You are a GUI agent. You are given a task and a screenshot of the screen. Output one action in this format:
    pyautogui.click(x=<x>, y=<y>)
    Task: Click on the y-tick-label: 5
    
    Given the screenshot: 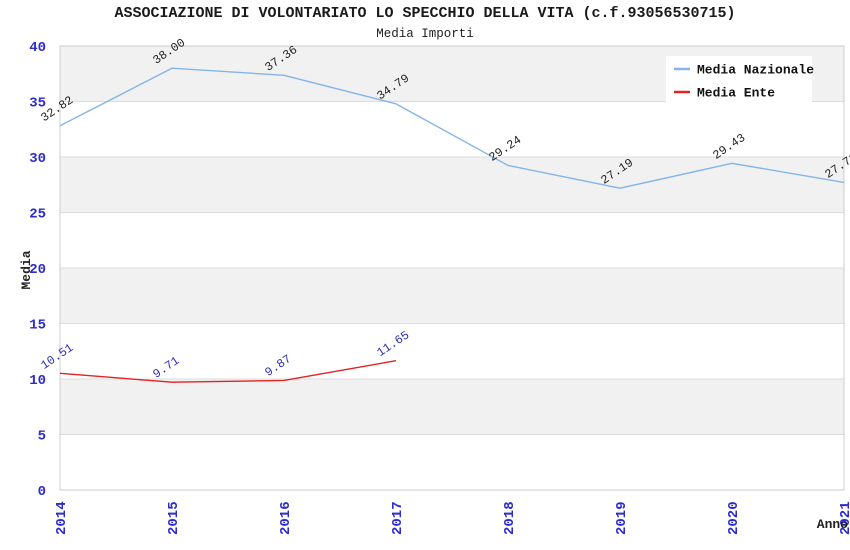 What is the action you would take?
    pyautogui.click(x=42, y=437)
    